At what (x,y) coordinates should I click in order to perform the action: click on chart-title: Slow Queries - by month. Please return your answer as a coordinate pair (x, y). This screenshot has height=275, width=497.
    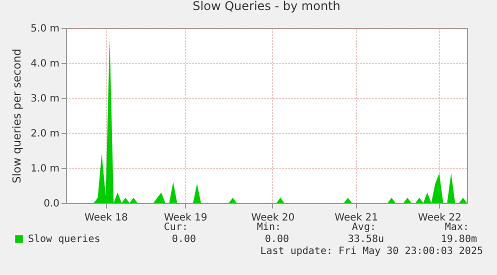
    Looking at the image, I should click on (266, 6).